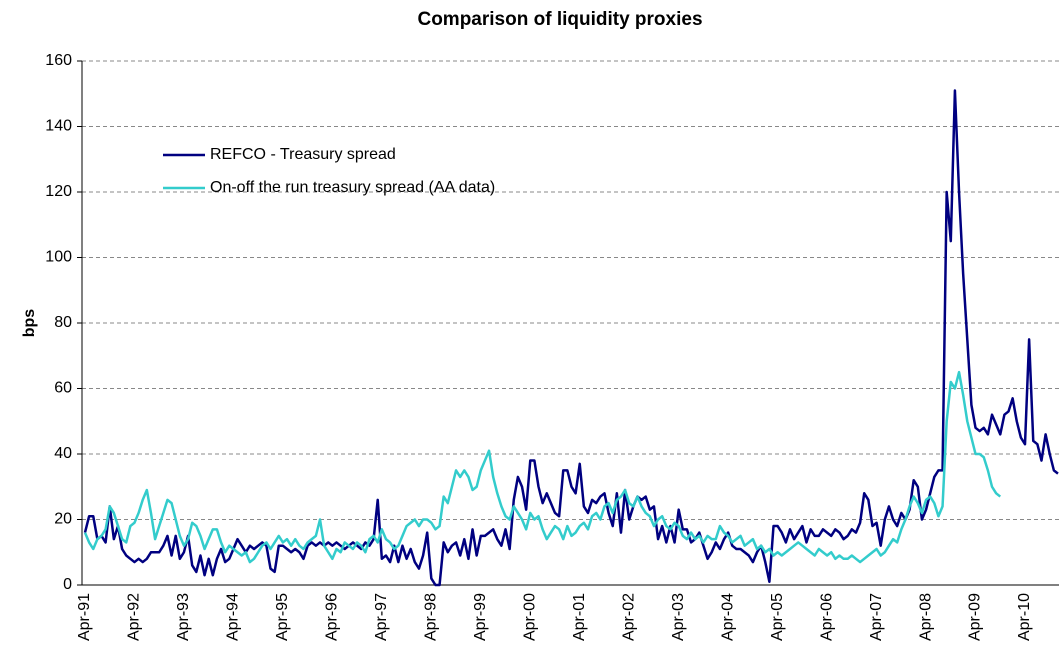 The width and height of the screenshot is (1059, 668). What do you see at coordinates (332, 617) in the screenshot?
I see `x-tick-label: Apr-96` at bounding box center [332, 617].